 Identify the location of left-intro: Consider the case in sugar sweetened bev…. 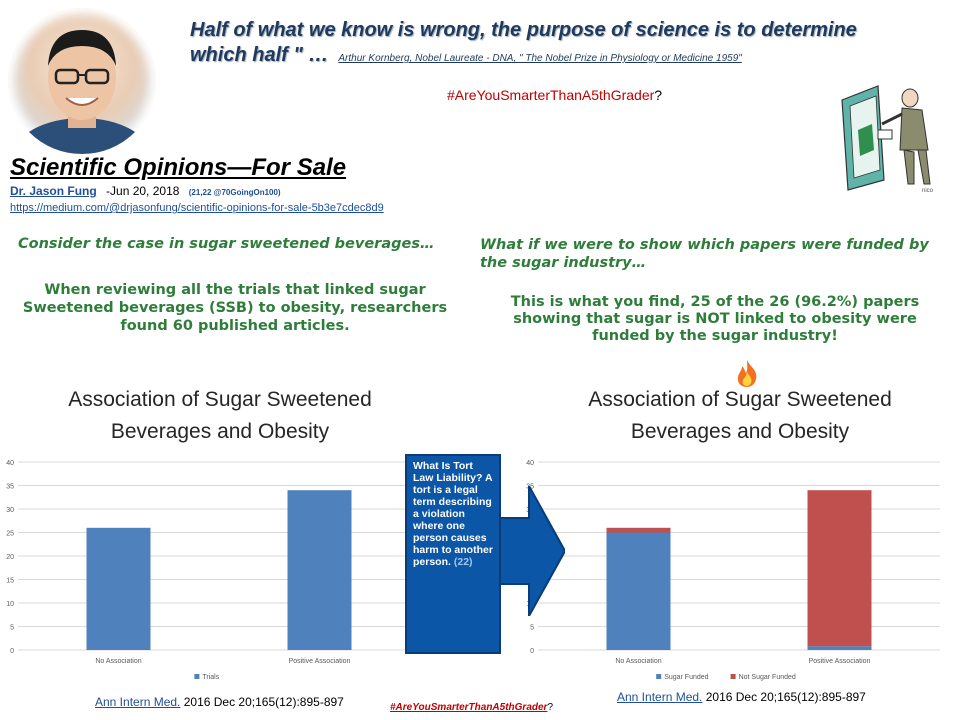
(226, 244).